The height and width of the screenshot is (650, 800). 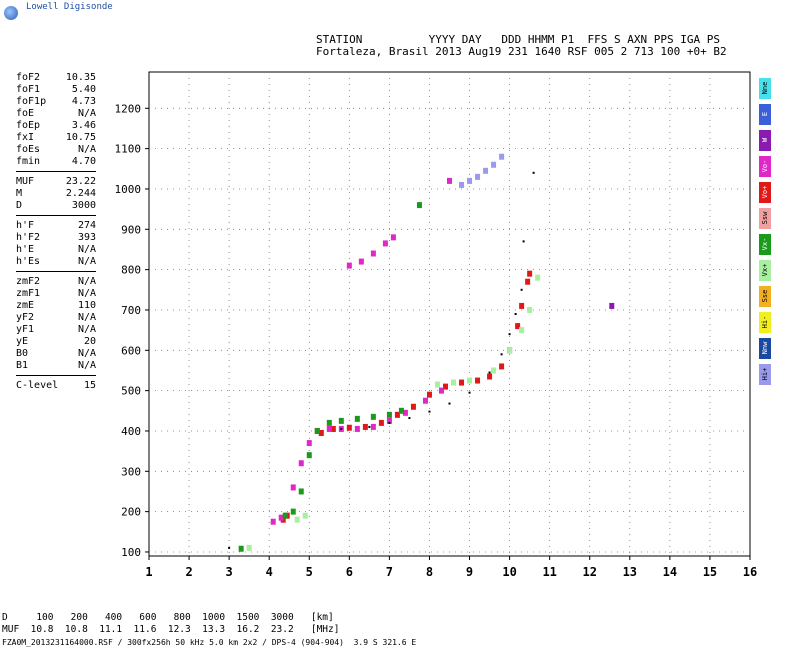 What do you see at coordinates (349, 572) in the screenshot?
I see `x-tick-label: 6` at bounding box center [349, 572].